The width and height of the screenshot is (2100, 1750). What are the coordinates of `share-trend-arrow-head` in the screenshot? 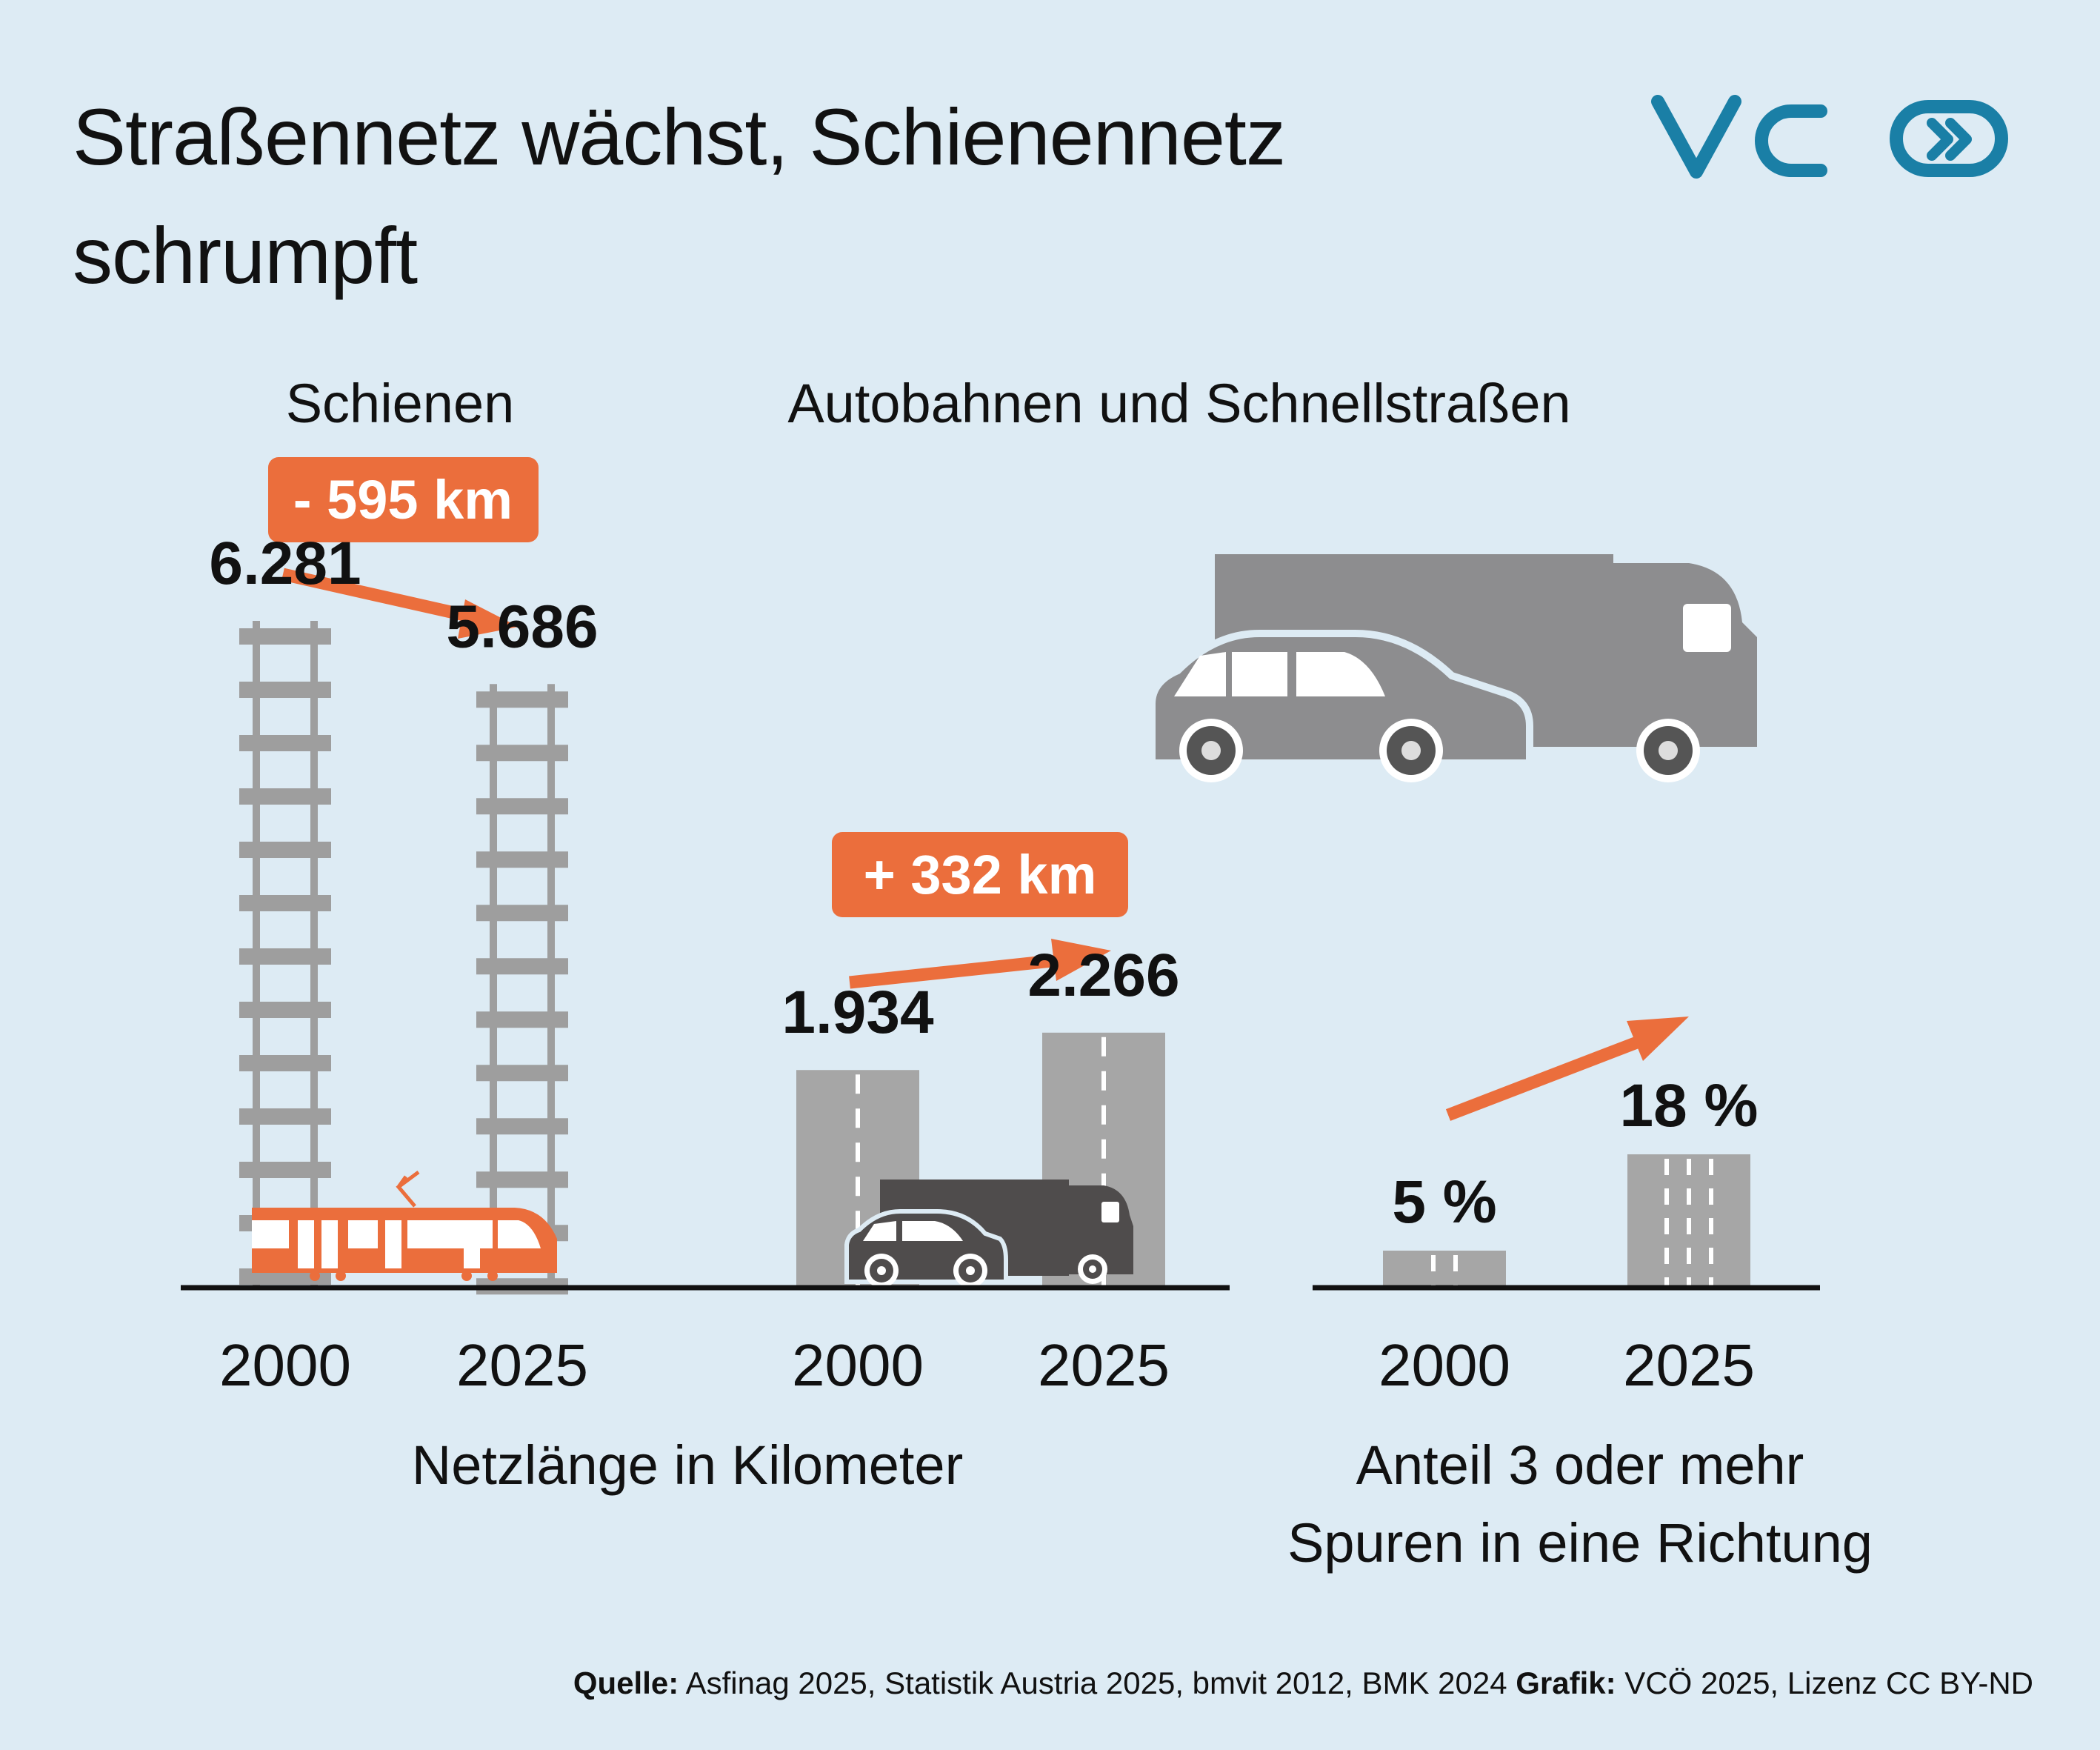 It's located at (1658, 1039).